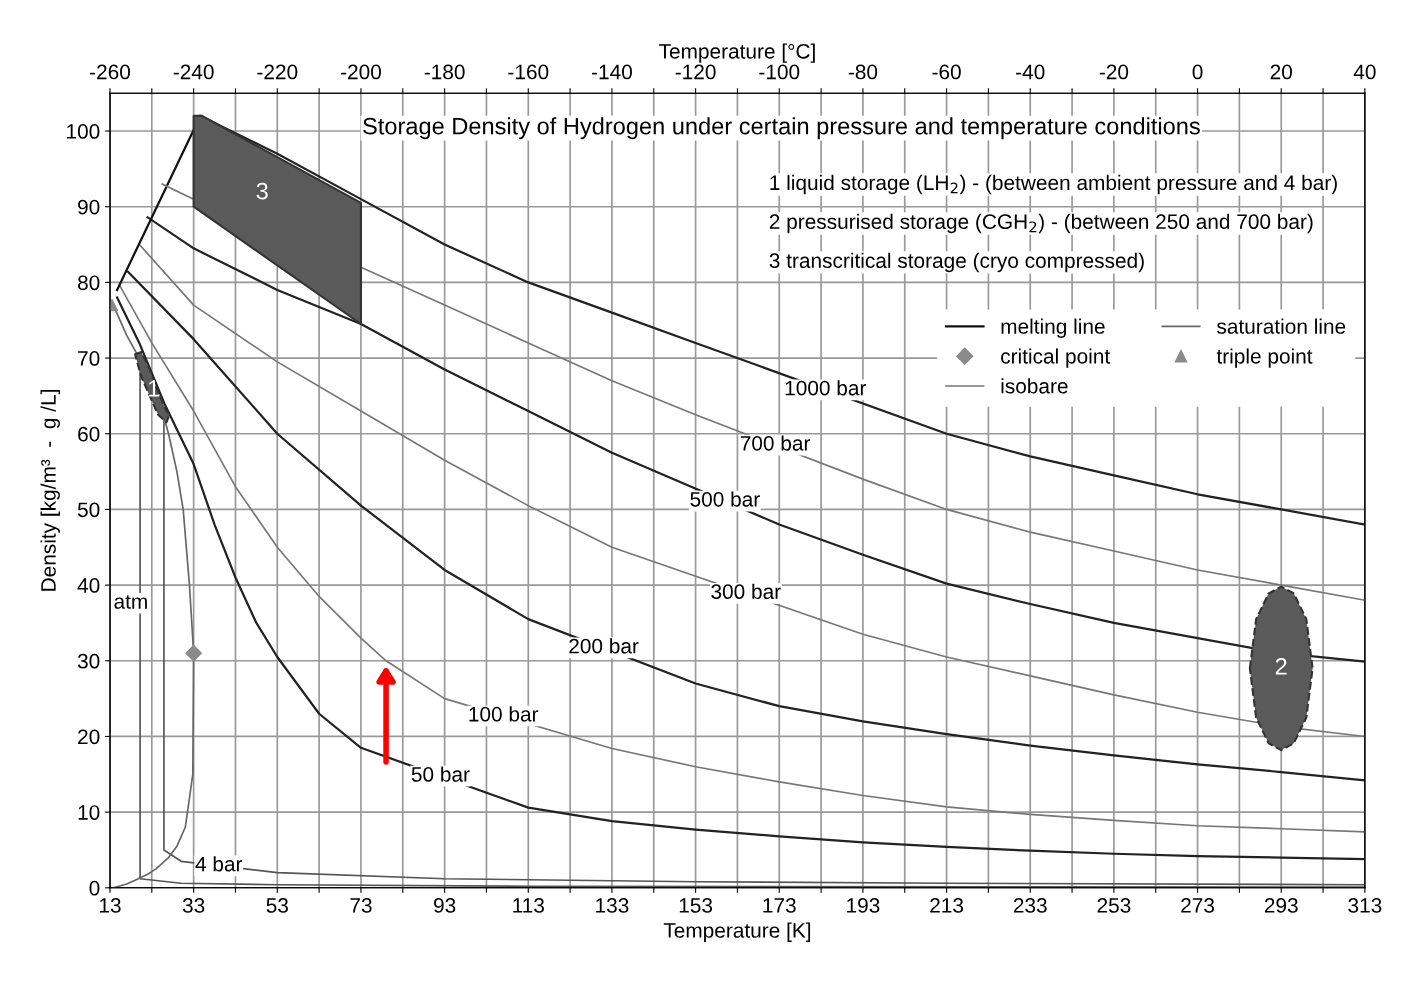 The height and width of the screenshot is (981, 1410). What do you see at coordinates (737, 932) in the screenshot?
I see `x-axis-title: Temperature [K]` at bounding box center [737, 932].